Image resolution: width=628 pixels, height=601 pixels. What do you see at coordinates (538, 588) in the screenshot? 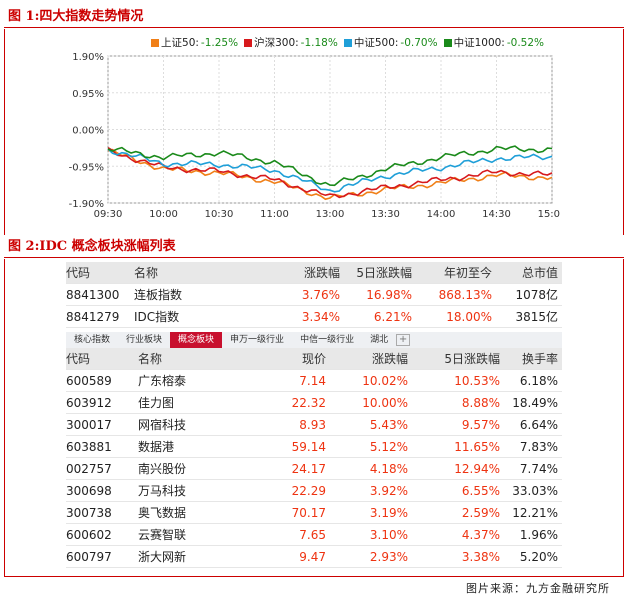
I see `source-note: 图片来源：九方金融研究所` at bounding box center [538, 588].